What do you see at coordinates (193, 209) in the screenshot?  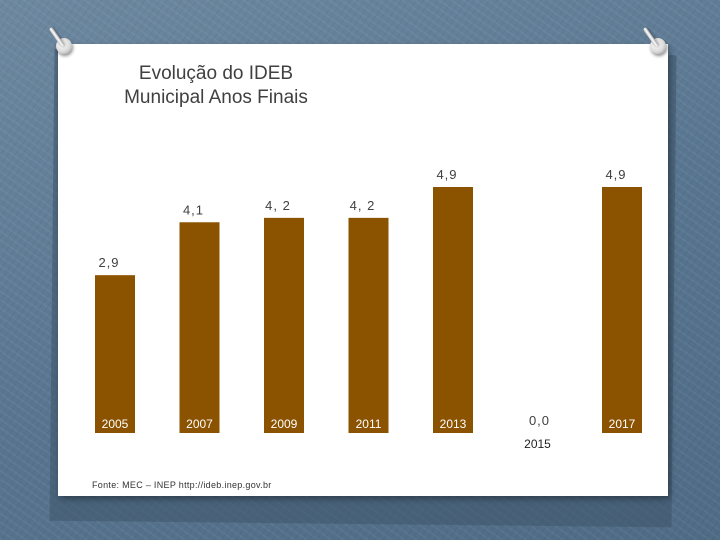 I see `data-label-2007: 4,1` at bounding box center [193, 209].